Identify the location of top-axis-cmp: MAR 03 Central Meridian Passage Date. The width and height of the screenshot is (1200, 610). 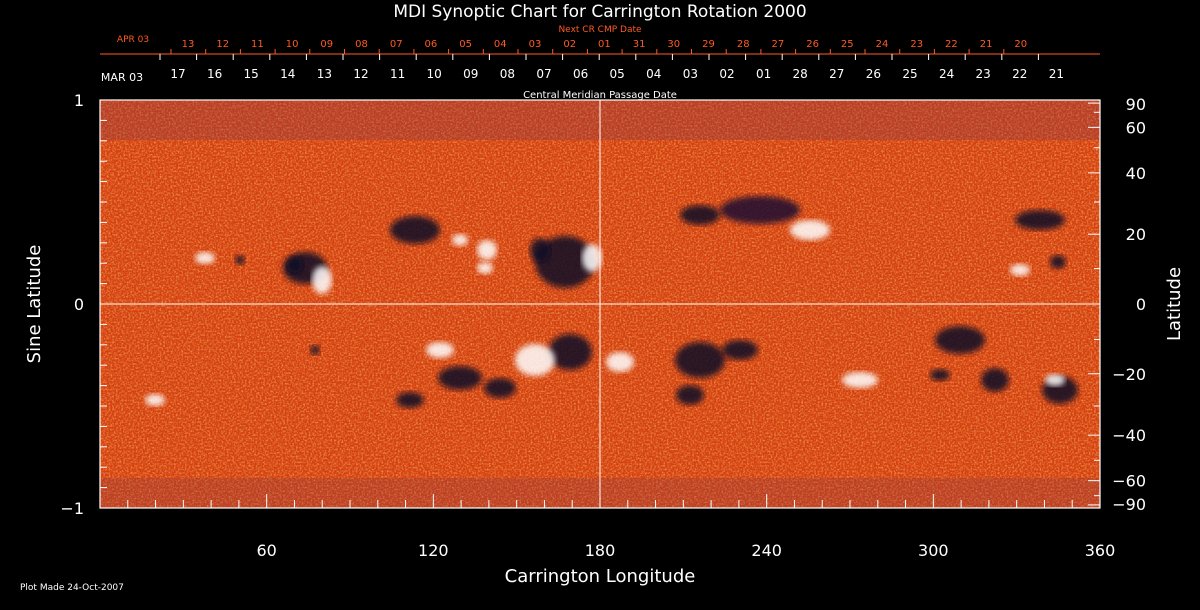
(389, 86).